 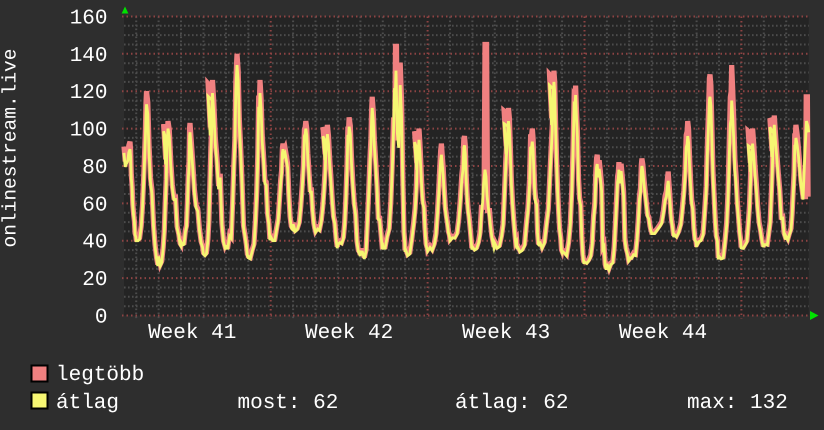 What do you see at coordinates (89, 19) in the screenshot?
I see `svg-text: 160` at bounding box center [89, 19].